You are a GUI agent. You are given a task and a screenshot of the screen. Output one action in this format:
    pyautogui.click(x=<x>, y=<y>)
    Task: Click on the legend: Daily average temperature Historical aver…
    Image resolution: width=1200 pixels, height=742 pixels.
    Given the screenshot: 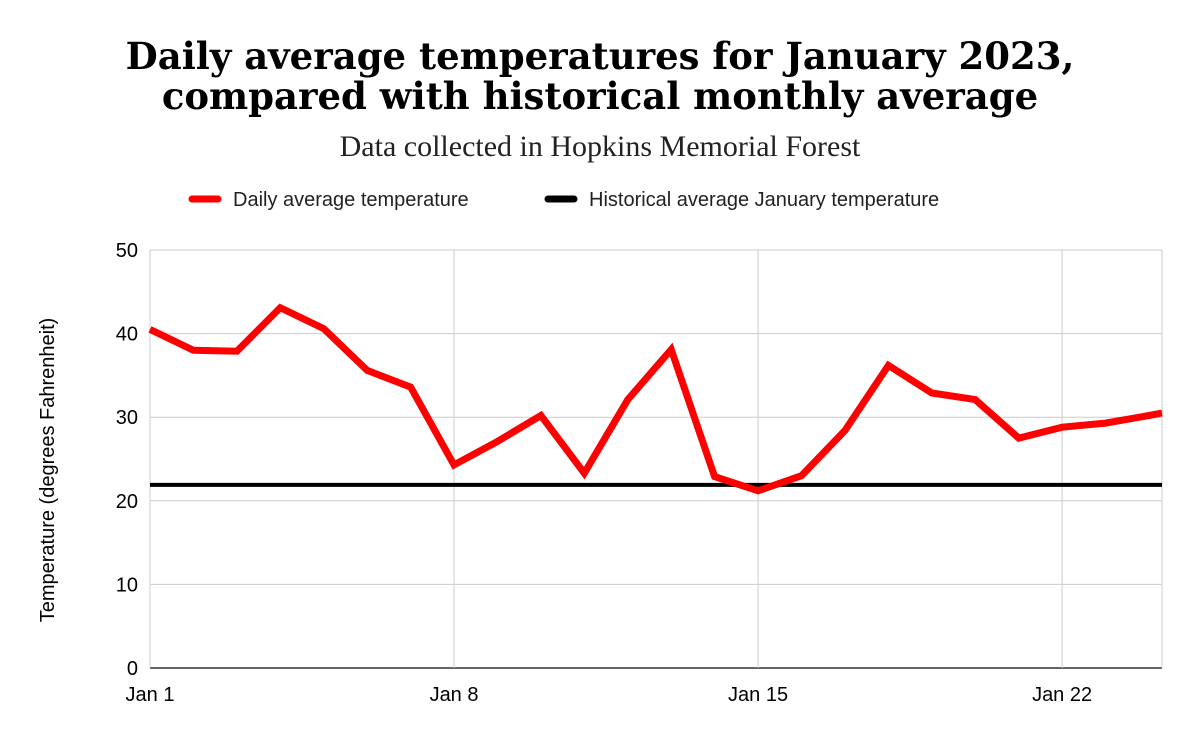 What is the action you would take?
    pyautogui.click(x=563, y=200)
    